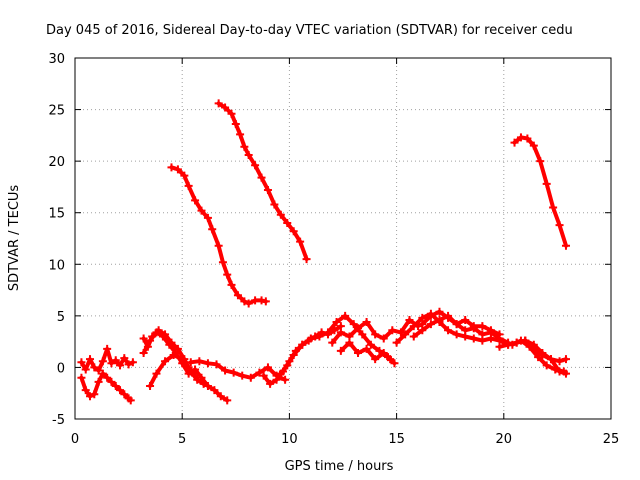 Image resolution: width=640 pixels, height=480 pixels. I want to click on y-axis-label: SDTVAR / TECUs, so click(14, 238).